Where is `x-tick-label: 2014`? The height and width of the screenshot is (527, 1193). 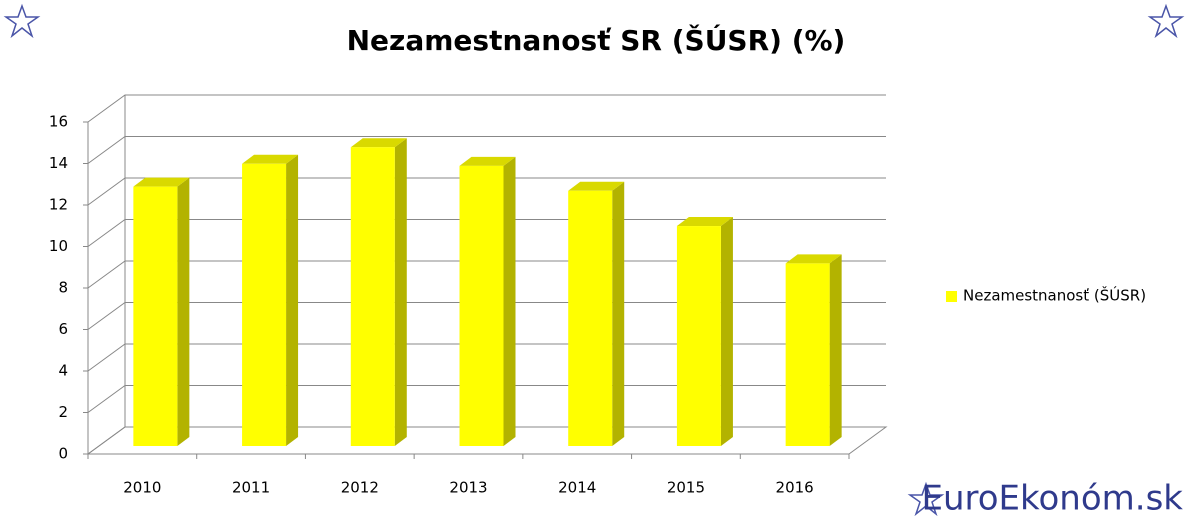
x-tick-label: 2014 is located at coordinates (577, 488).